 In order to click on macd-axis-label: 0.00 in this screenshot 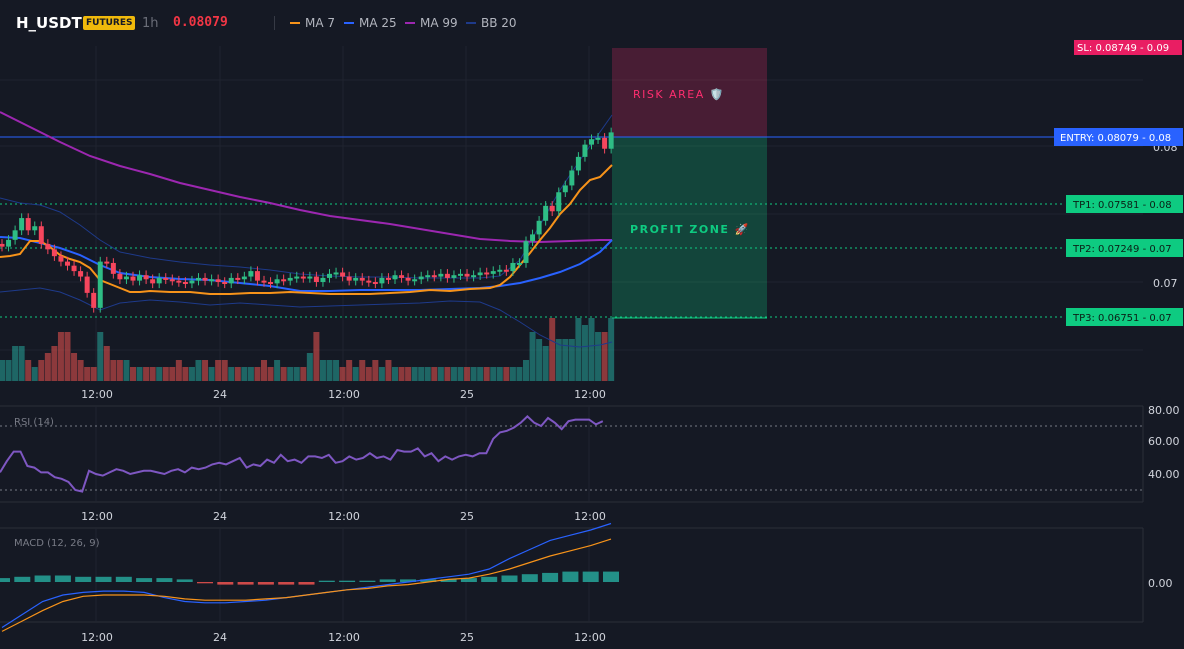, I will do `click(1160, 583)`.